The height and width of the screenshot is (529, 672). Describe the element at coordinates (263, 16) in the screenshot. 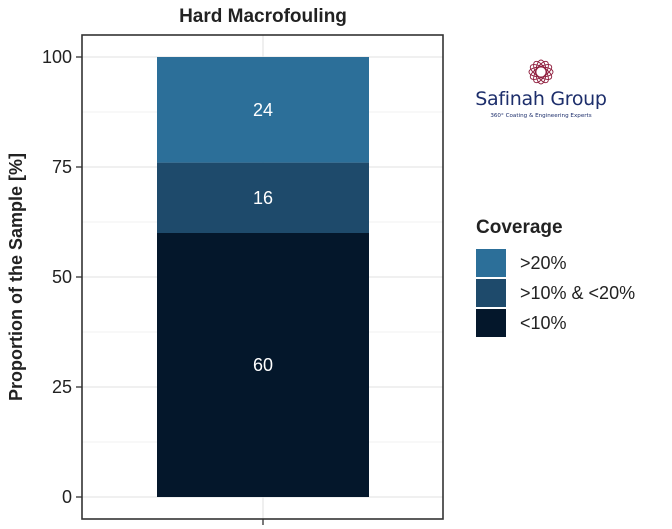

I see `chart-title: Hard Macrofouling` at that location.